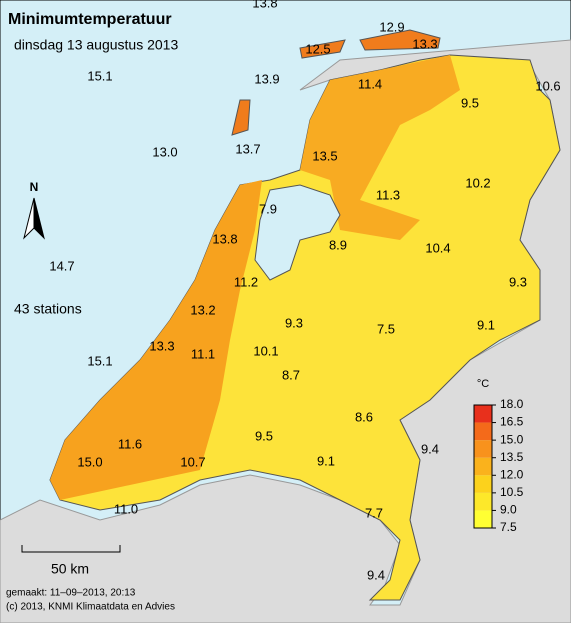 This screenshot has height=628, width=571. What do you see at coordinates (266, 78) in the screenshot?
I see `station-value: 13.9` at bounding box center [266, 78].